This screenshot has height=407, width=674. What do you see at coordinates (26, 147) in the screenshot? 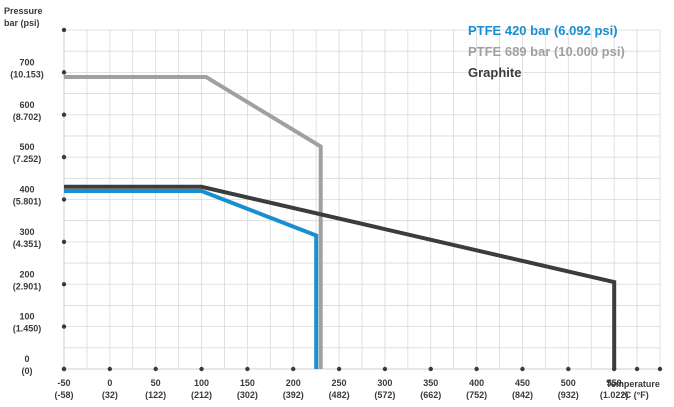
I see `y-tick-label-bar: 500` at bounding box center [26, 147].